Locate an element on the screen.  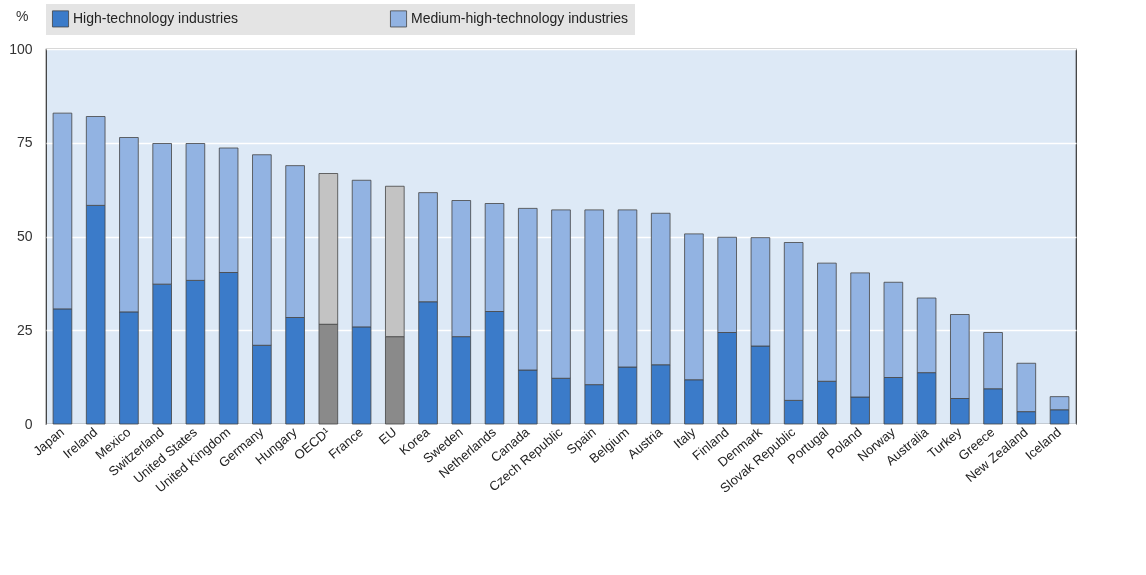
y-tick-label: 50 is located at coordinates (24, 236).